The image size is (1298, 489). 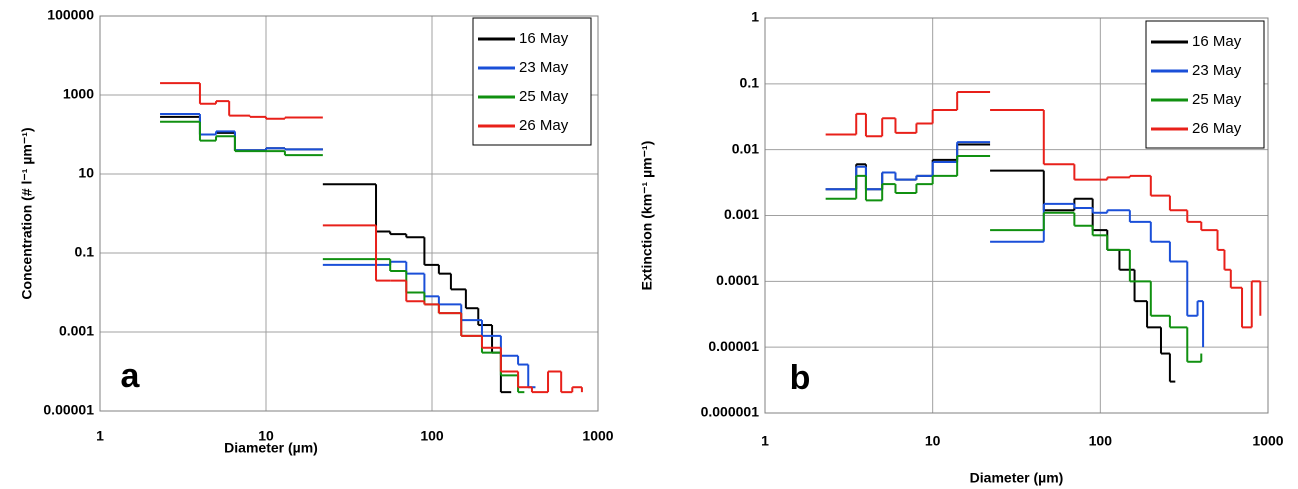 What do you see at coordinates (27, 213) in the screenshot?
I see `y-axis-label: Concentration (# l⁻¹ µm⁻¹)` at bounding box center [27, 213].